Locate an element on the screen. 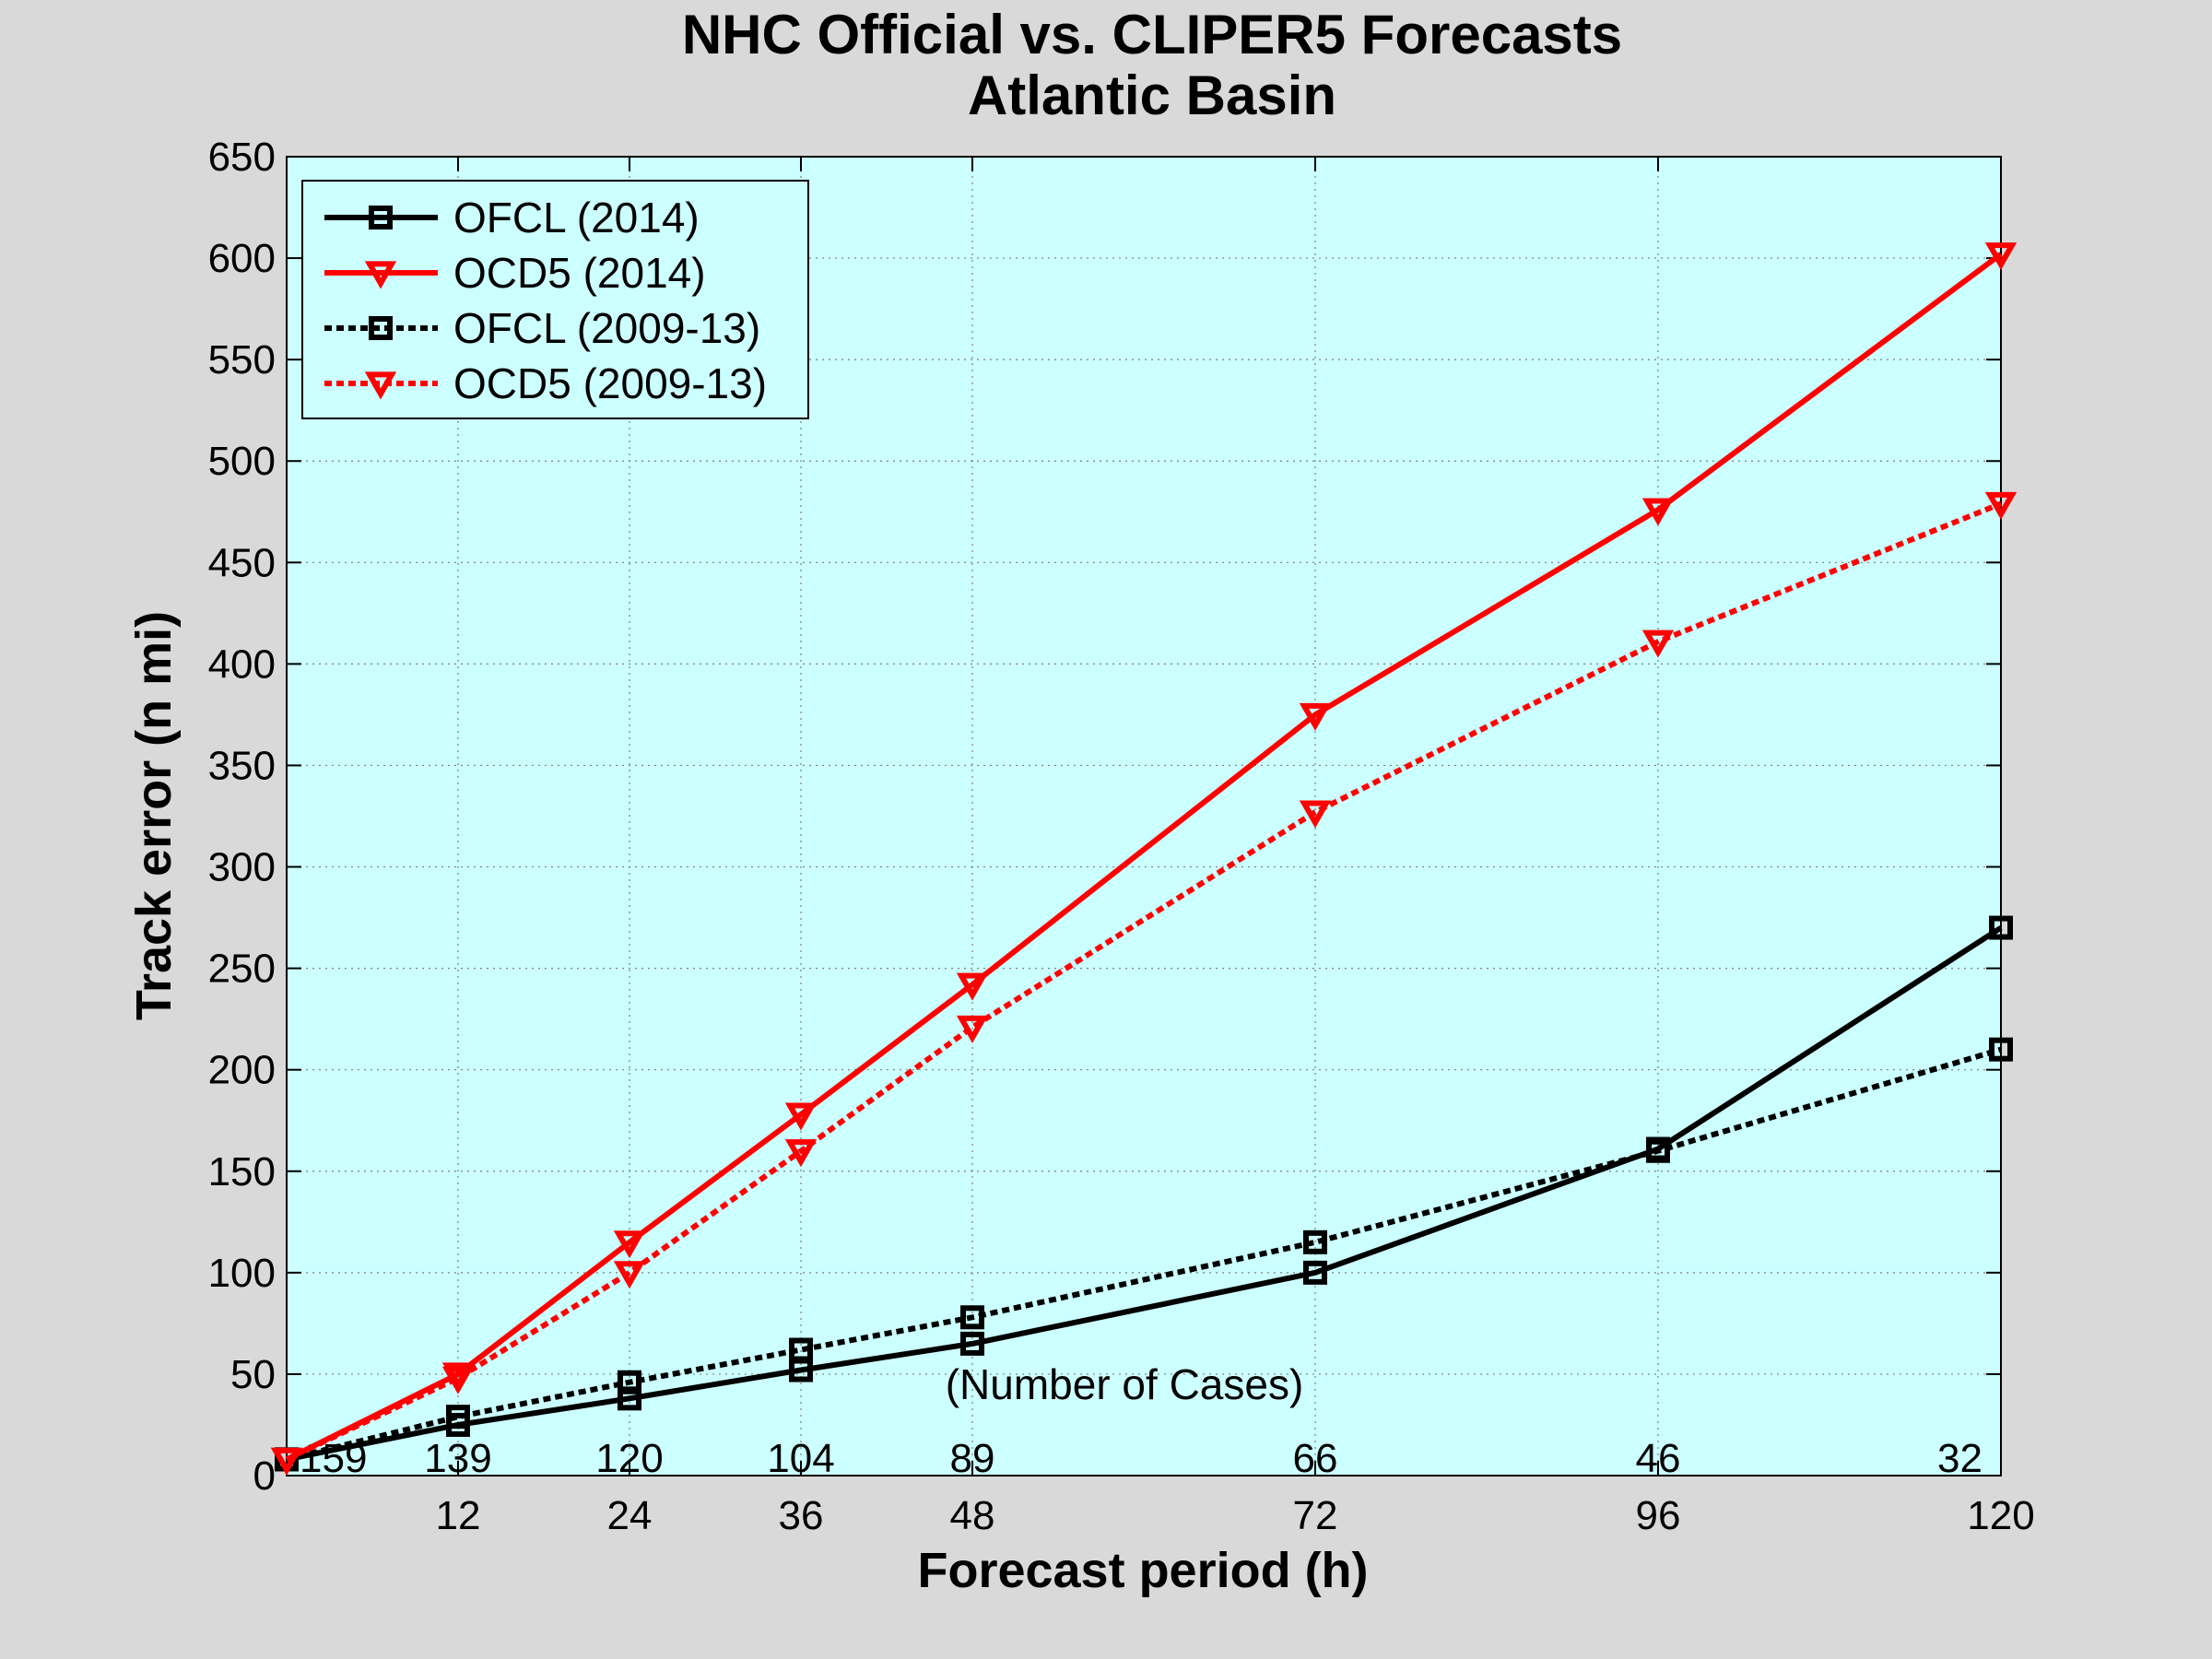 This screenshot has width=2212, height=1659. case-count-label: 104 is located at coordinates (800, 1458).